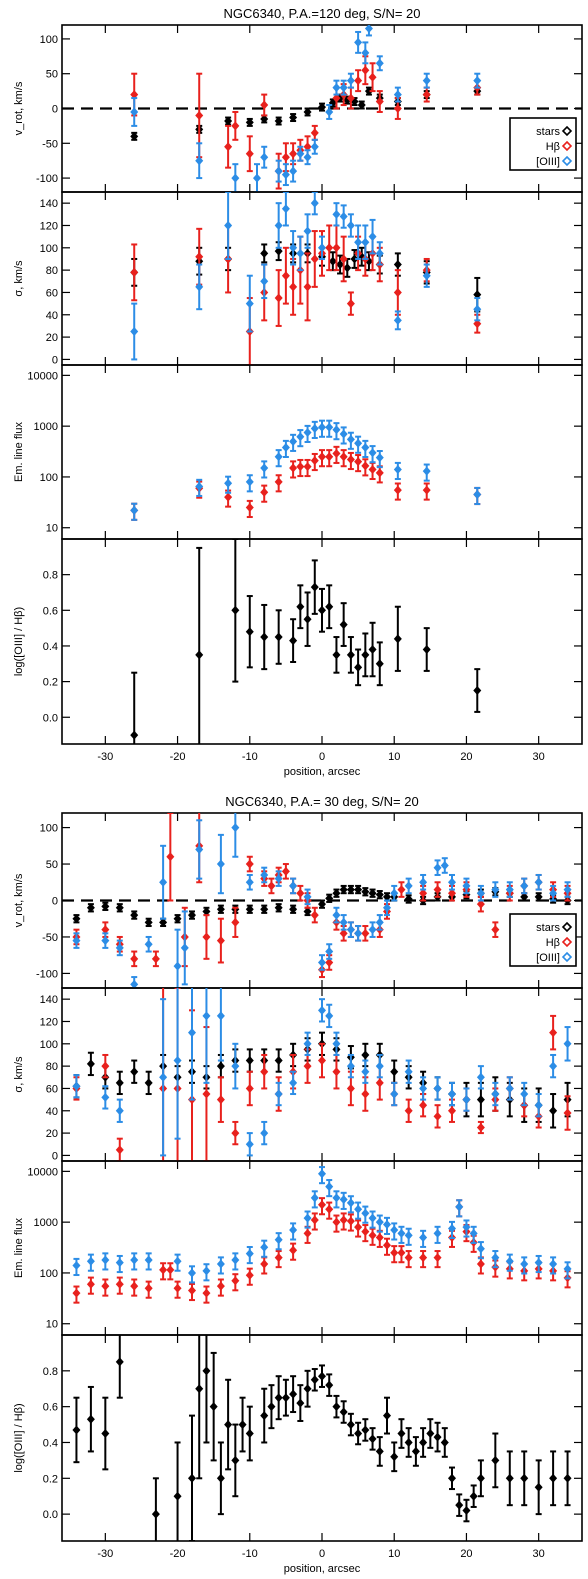  Describe the element at coordinates (306, 113) in the screenshot. I see `series-stars` at that location.